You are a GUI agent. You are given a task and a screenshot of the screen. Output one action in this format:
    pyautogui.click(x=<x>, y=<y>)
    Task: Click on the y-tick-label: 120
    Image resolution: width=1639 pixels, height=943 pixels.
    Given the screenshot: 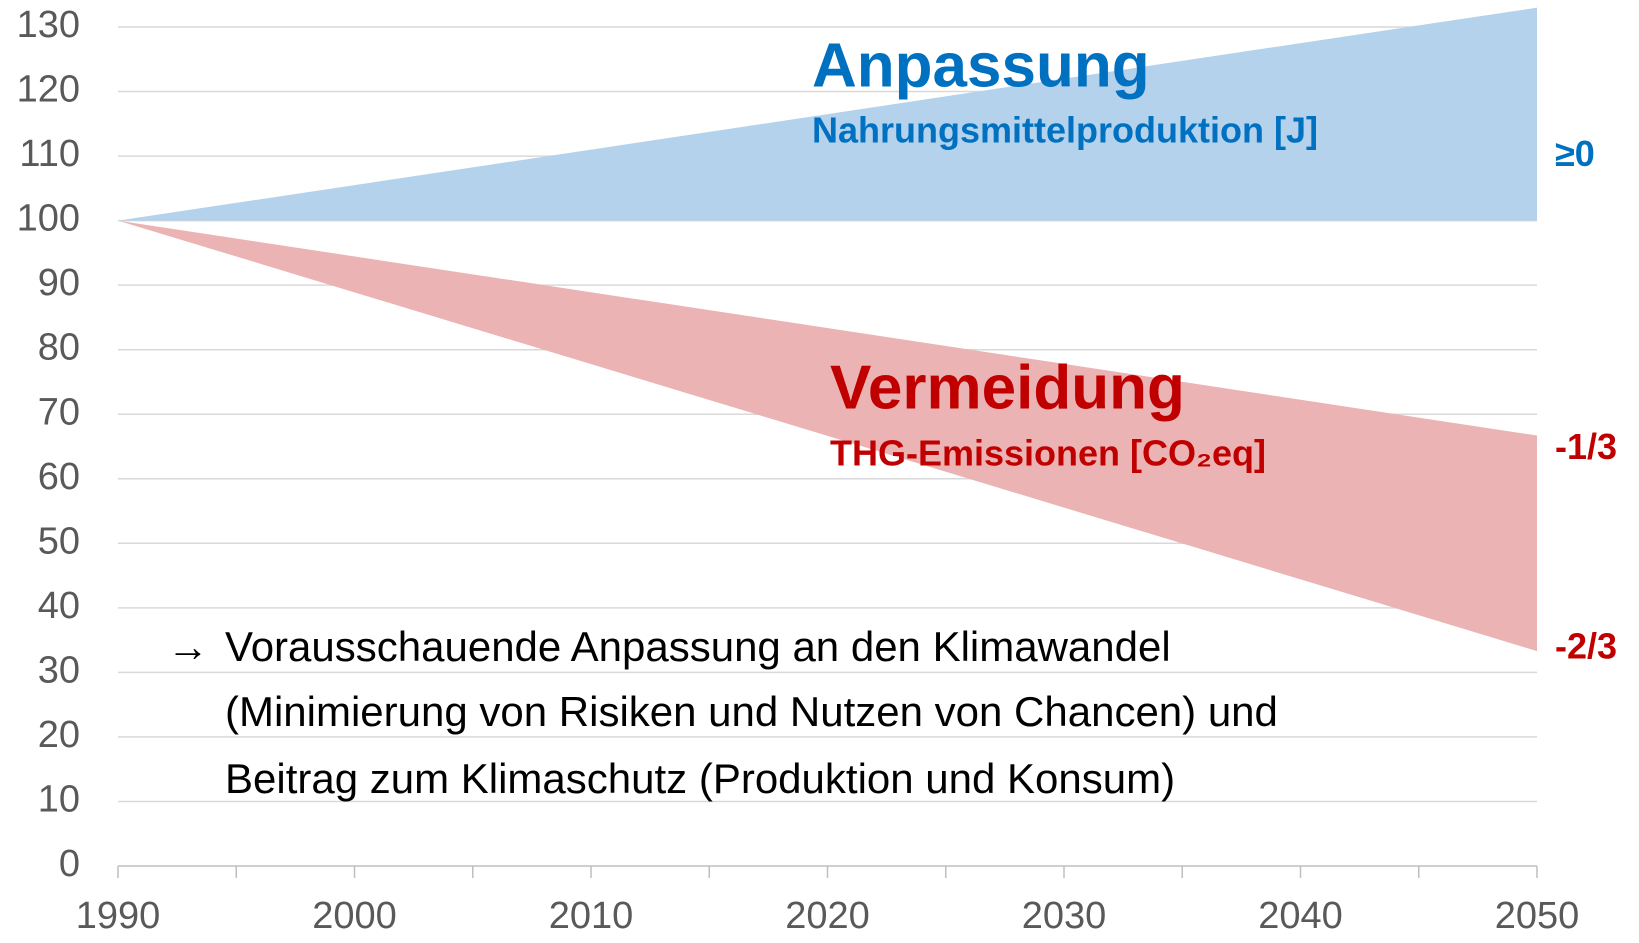 What is the action you would take?
    pyautogui.click(x=48, y=90)
    